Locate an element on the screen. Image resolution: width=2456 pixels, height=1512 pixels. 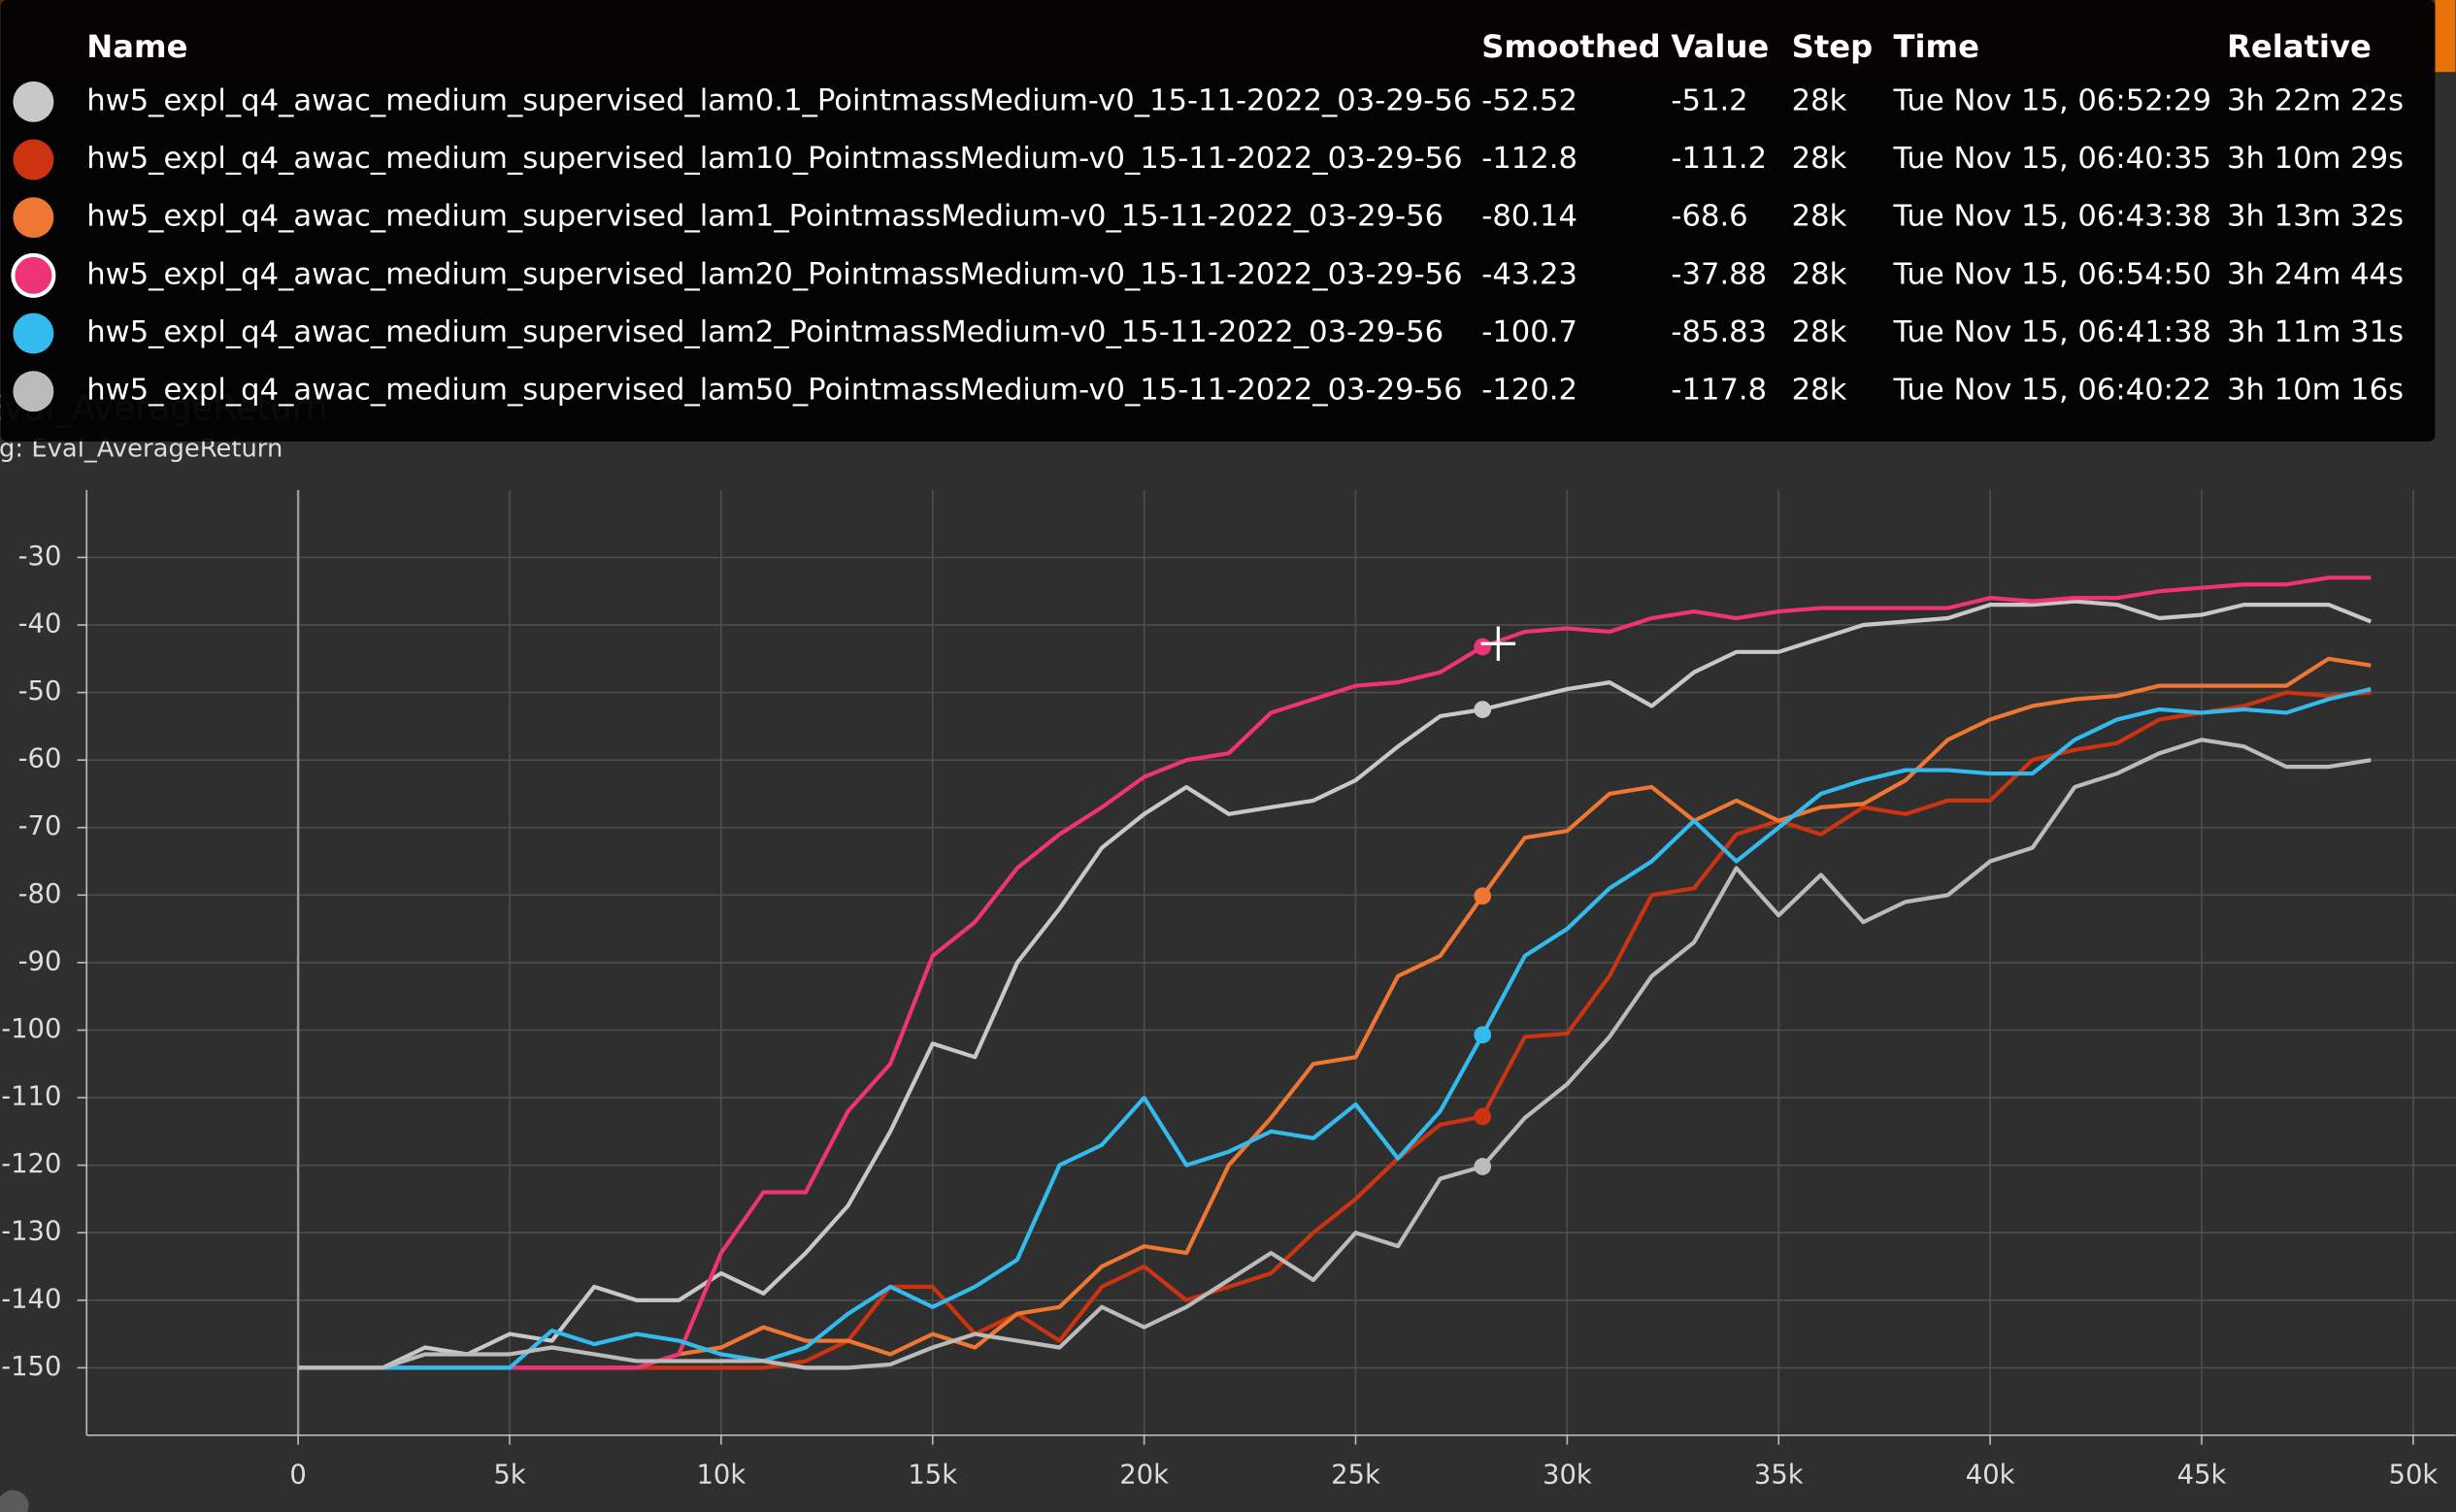
y-tick-label: -100 is located at coordinates (31, 1029).